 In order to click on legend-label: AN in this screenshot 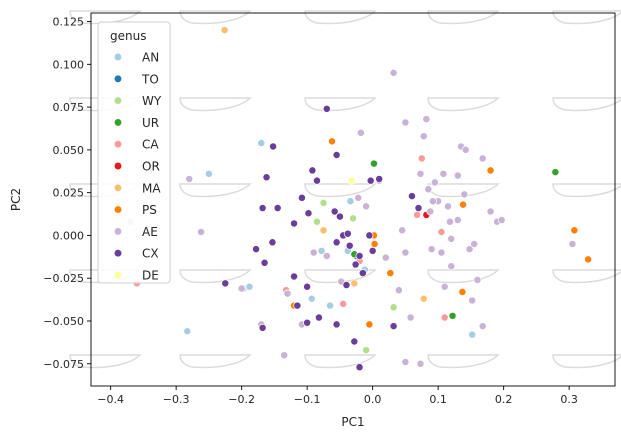, I will do `click(150, 58)`.